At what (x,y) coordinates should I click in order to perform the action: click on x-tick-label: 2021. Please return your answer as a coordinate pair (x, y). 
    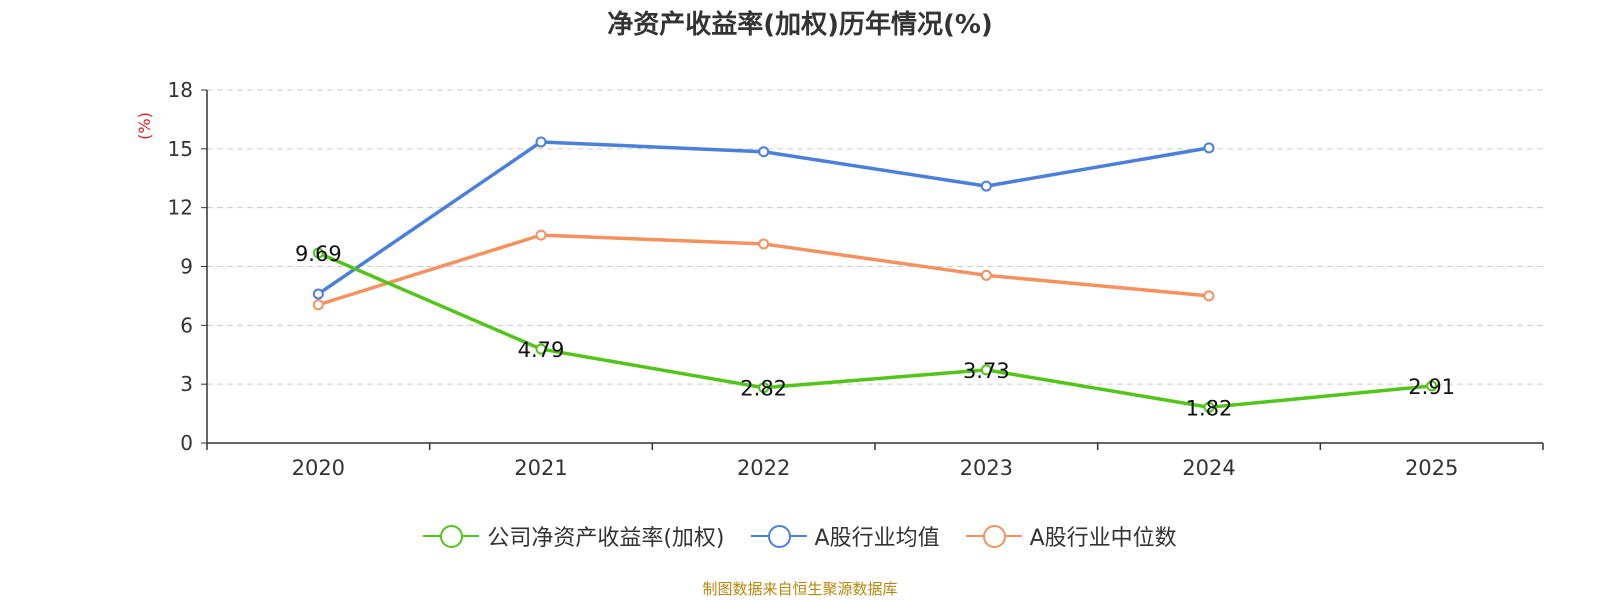
    Looking at the image, I should click on (540, 468).